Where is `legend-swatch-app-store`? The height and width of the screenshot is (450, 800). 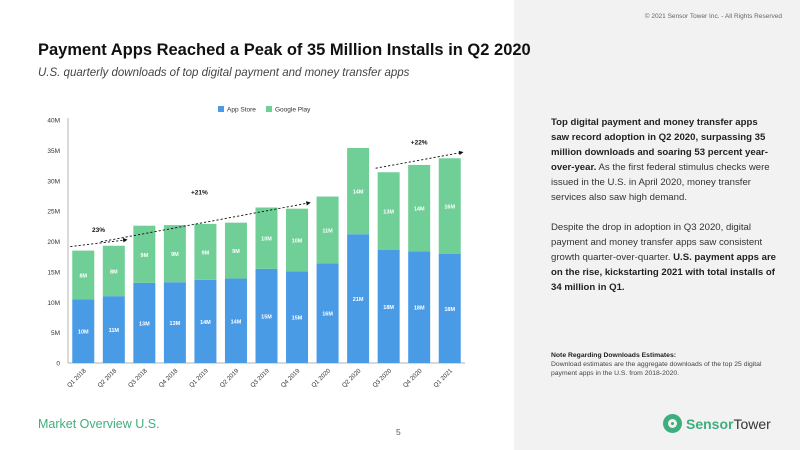
legend-swatch-app-store is located at coordinates (221, 109).